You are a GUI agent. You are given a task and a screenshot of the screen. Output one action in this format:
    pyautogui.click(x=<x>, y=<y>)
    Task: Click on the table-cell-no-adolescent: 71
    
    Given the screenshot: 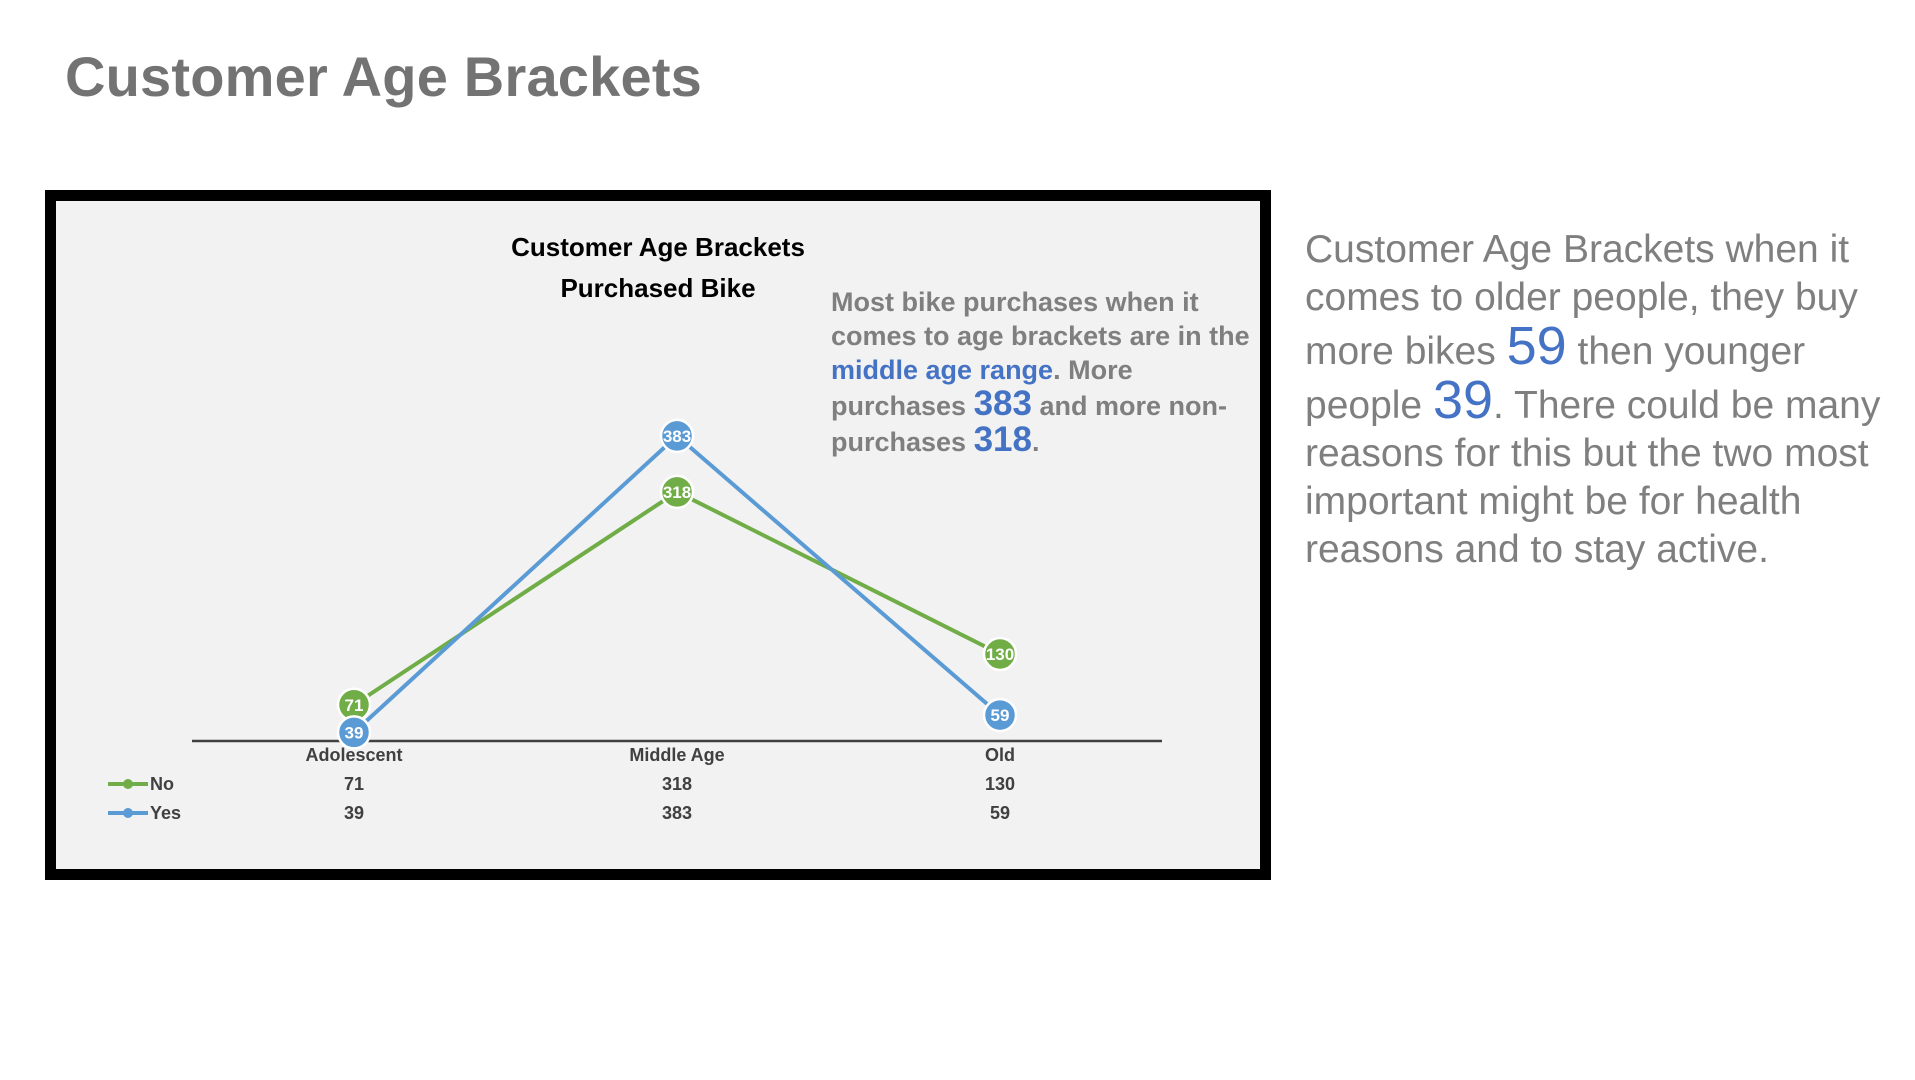 What is the action you would take?
    pyautogui.click(x=354, y=784)
    